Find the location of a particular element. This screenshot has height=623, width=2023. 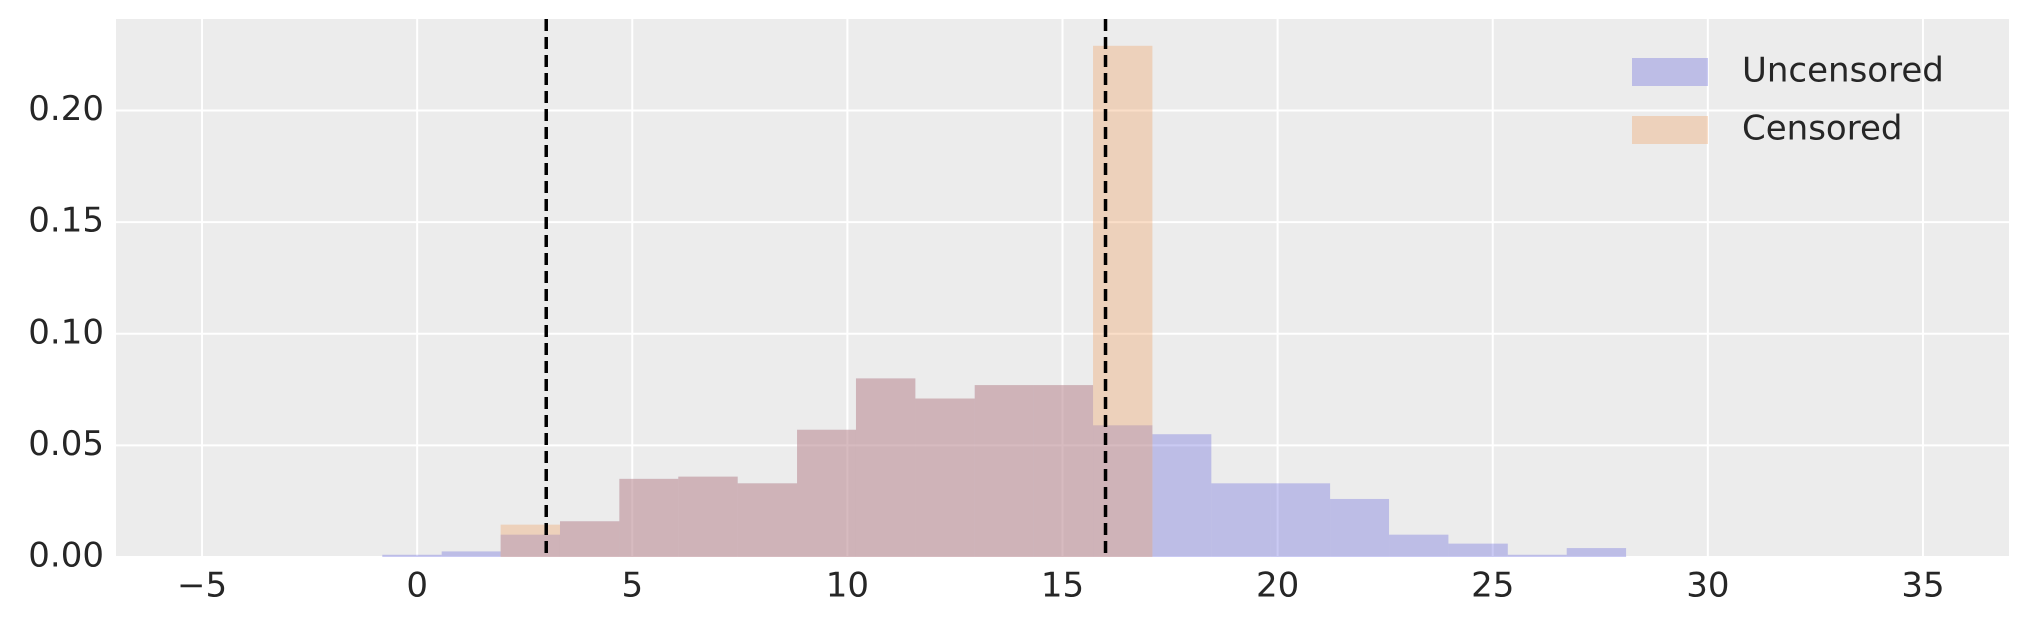

y-tick-label: 0.10 is located at coordinates (66, 332).